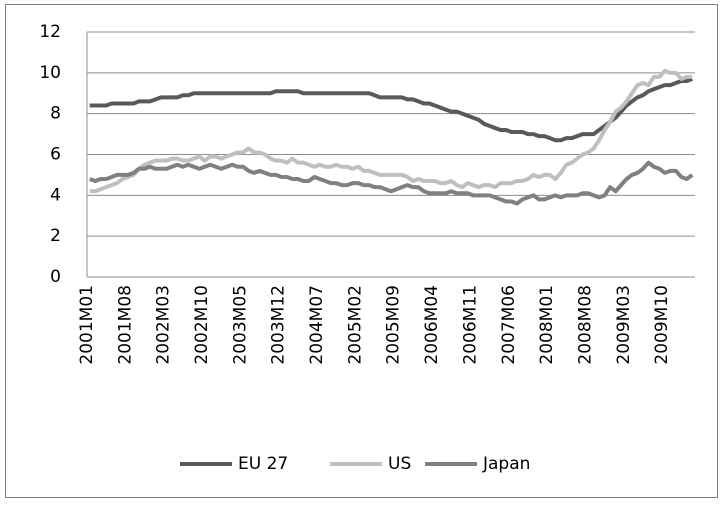 The image size is (724, 506). I want to click on x-tick-label: 2003M05, so click(240, 325).